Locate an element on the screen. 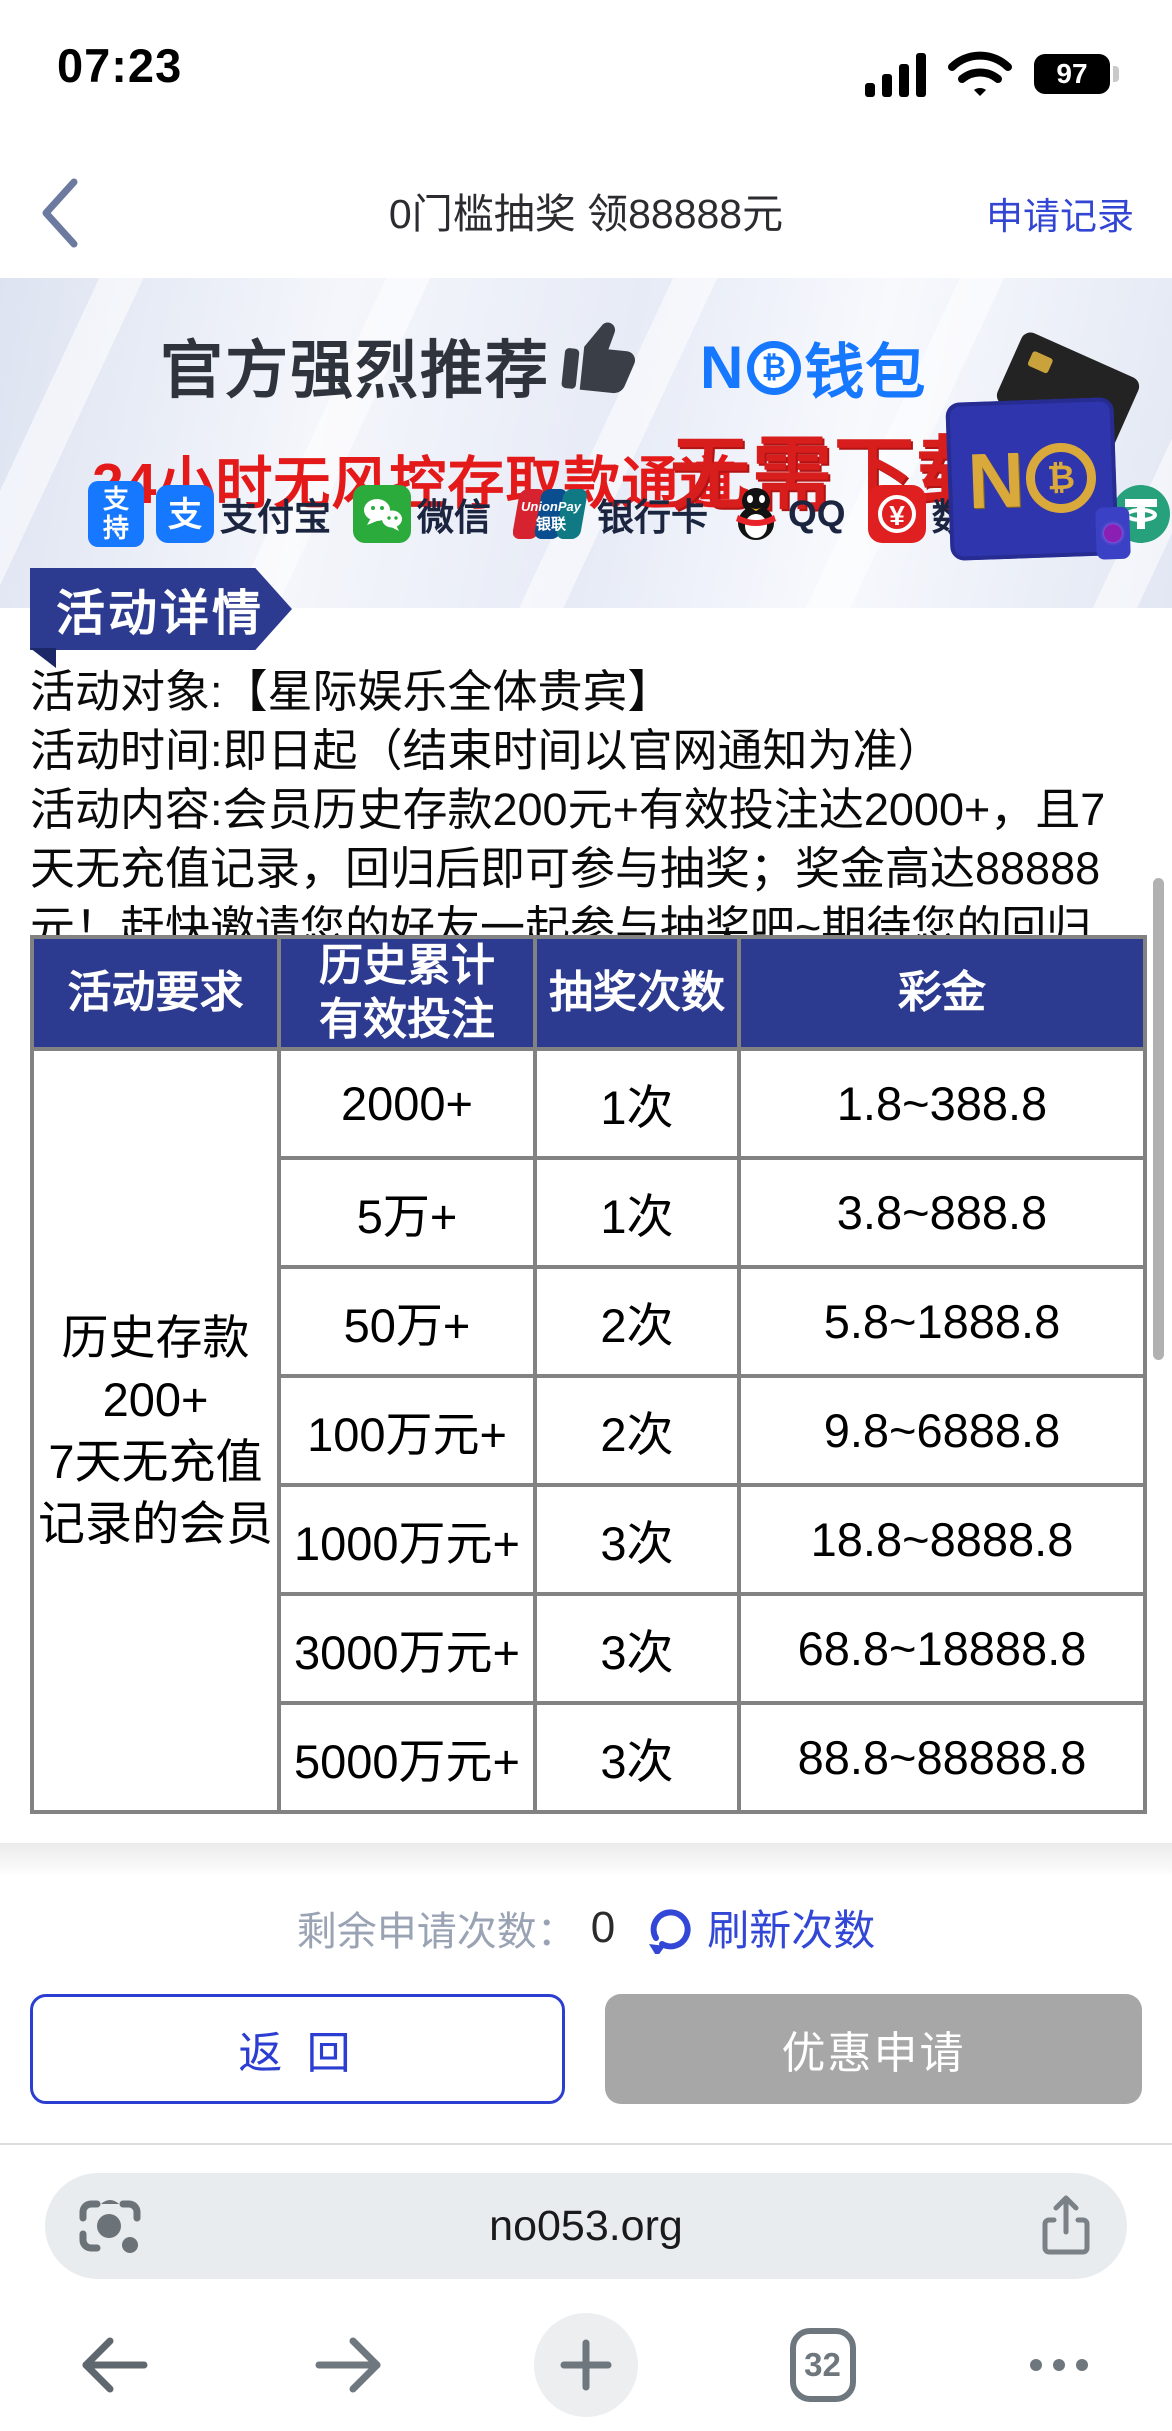  browser-menu-button is located at coordinates (1059, 2365).